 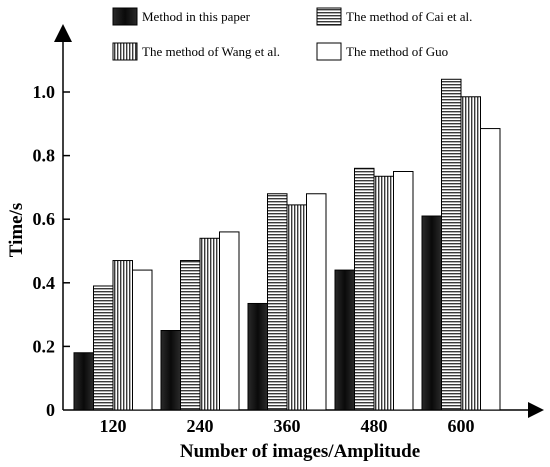 What do you see at coordinates (50, 410) in the screenshot?
I see `y-tick-label: 0` at bounding box center [50, 410].